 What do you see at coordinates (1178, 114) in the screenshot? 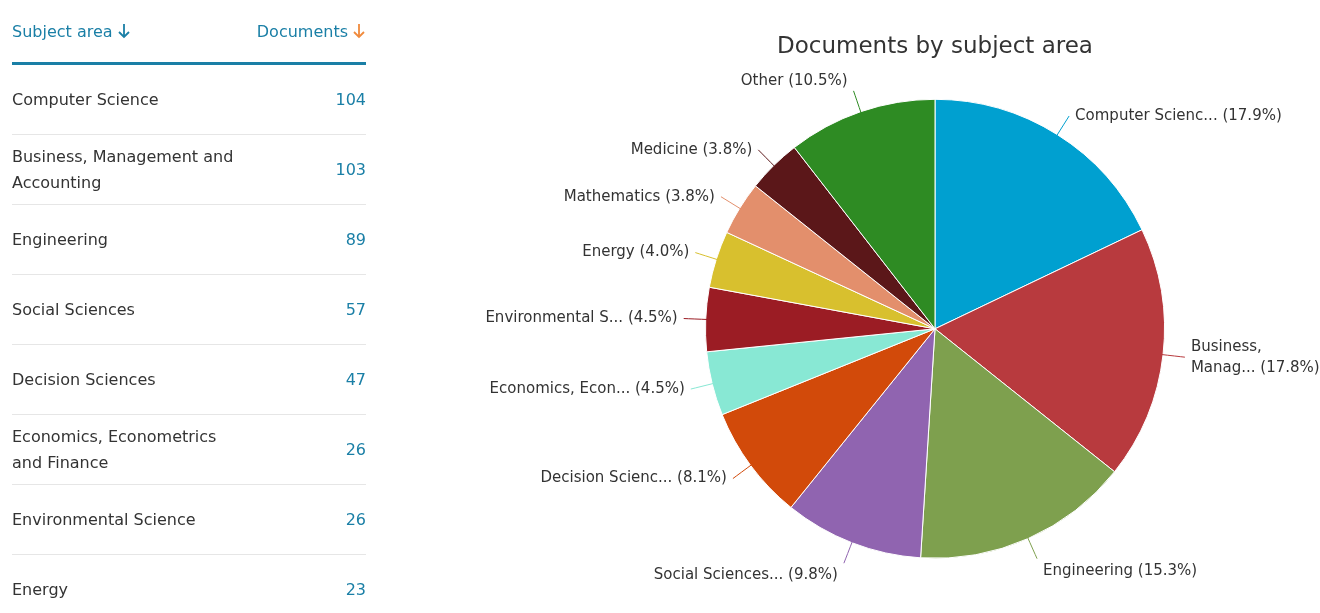
I see `slice-label: Computer Scienc... (17.9%)` at bounding box center [1178, 114].